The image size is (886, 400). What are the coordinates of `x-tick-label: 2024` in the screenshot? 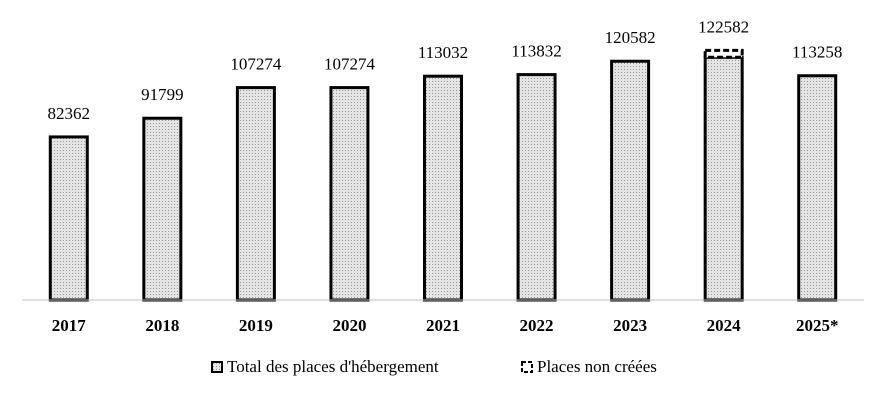 It's located at (724, 325).